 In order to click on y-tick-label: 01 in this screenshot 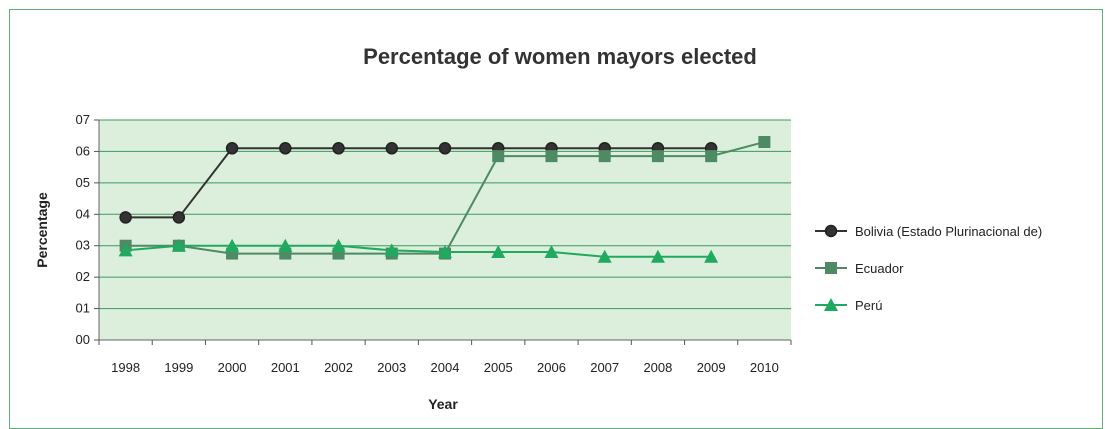, I will do `click(83, 308)`.